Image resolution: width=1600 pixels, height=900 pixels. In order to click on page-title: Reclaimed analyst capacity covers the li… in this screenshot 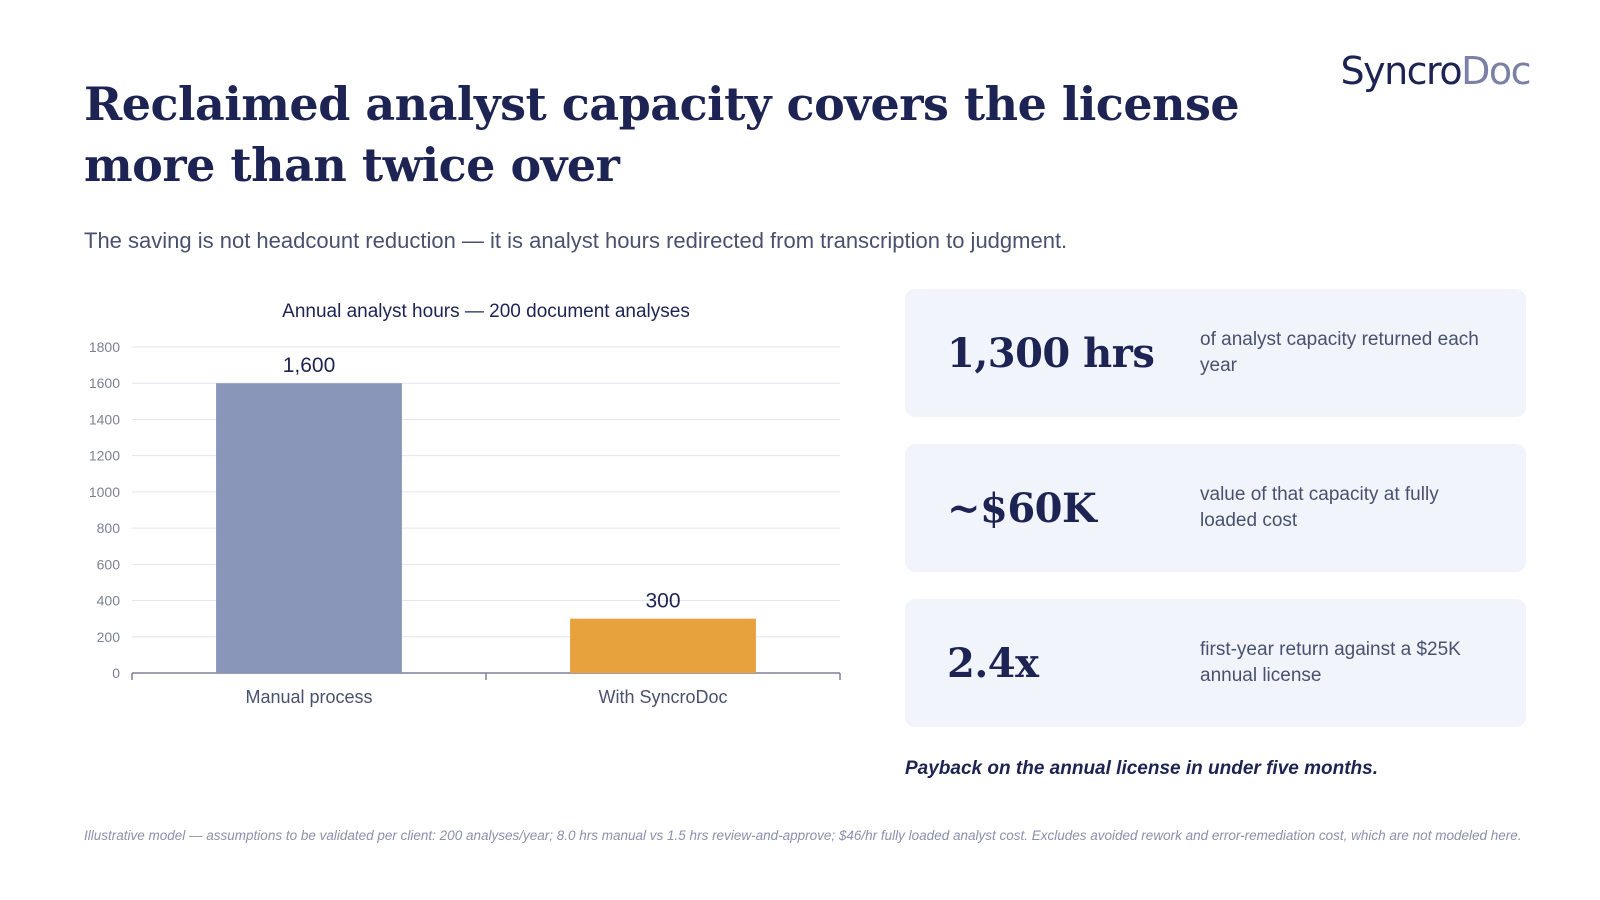, I will do `click(662, 134)`.